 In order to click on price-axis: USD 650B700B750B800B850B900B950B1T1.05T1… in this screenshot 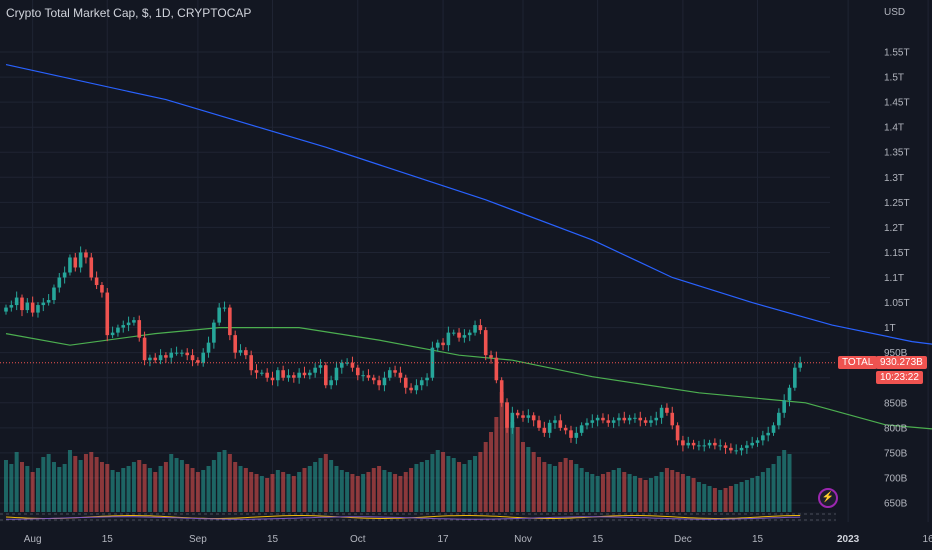, I will do `click(897, 258)`.